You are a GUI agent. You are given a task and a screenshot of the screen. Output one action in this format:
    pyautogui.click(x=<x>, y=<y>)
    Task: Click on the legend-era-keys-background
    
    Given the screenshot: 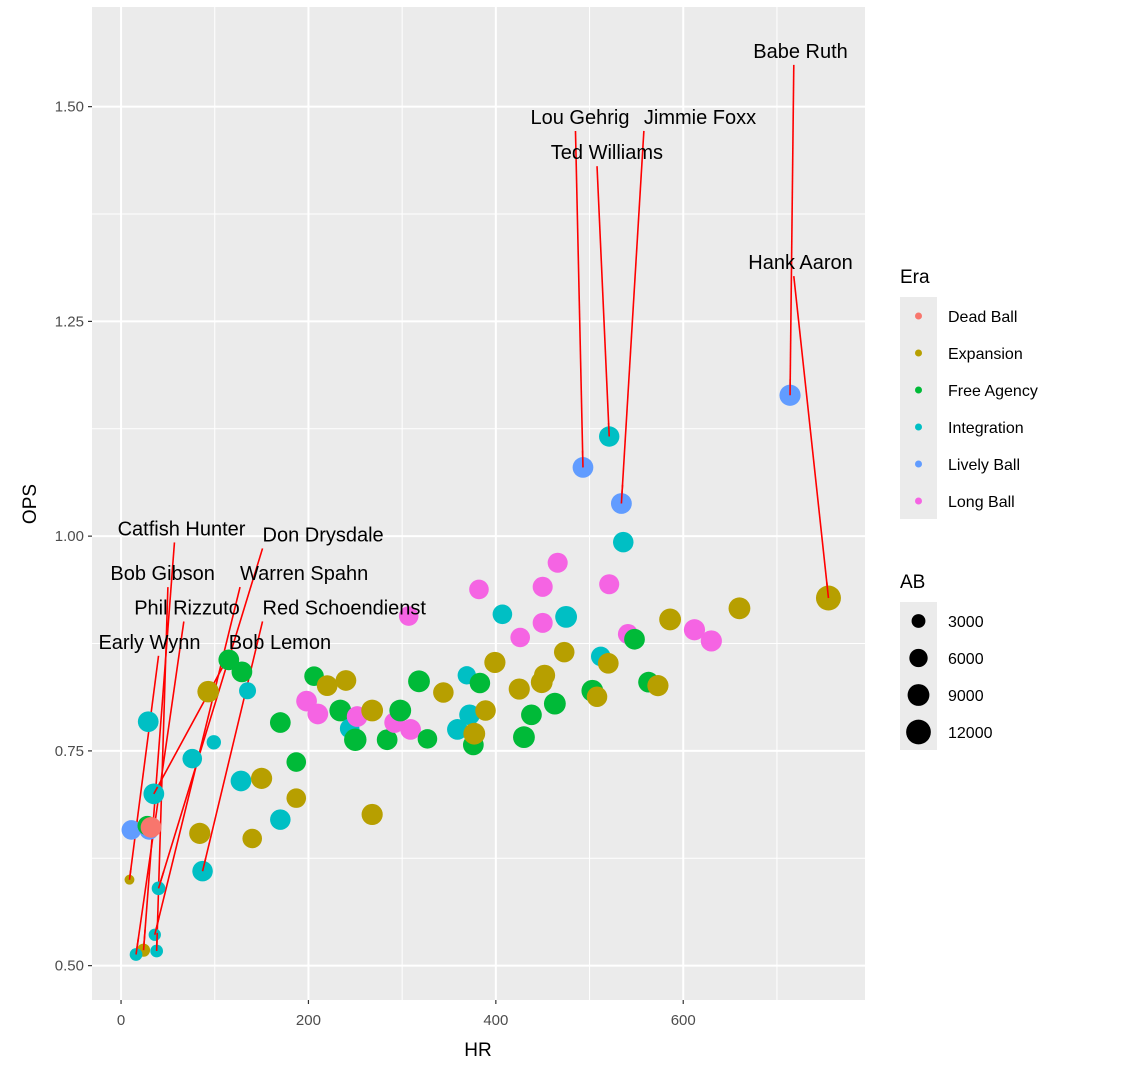 What is the action you would take?
    pyautogui.click(x=918, y=408)
    